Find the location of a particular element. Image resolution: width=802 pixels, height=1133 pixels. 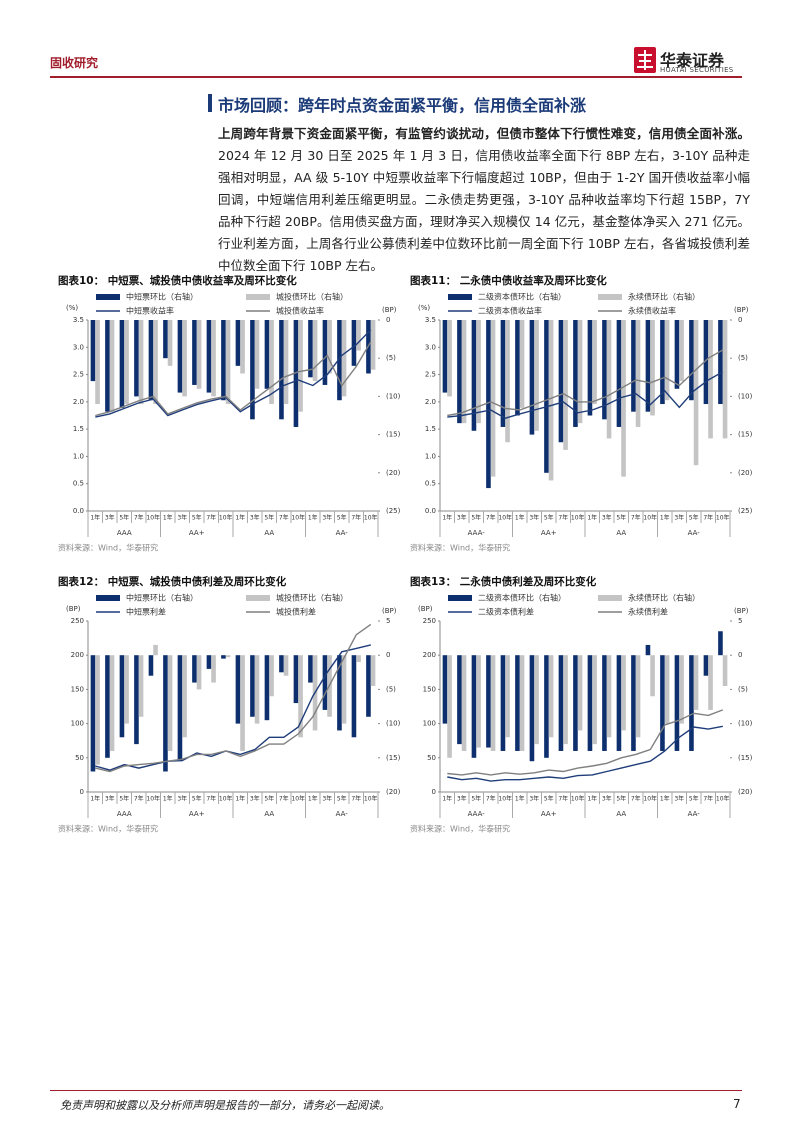

y-tick-label: 50 is located at coordinates (431, 758).